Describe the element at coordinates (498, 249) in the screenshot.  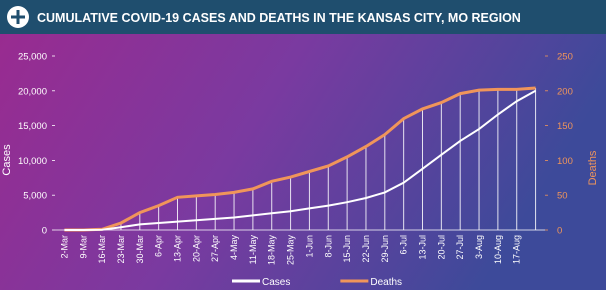
I see `x-tick-label: 10-Aug` at that location.